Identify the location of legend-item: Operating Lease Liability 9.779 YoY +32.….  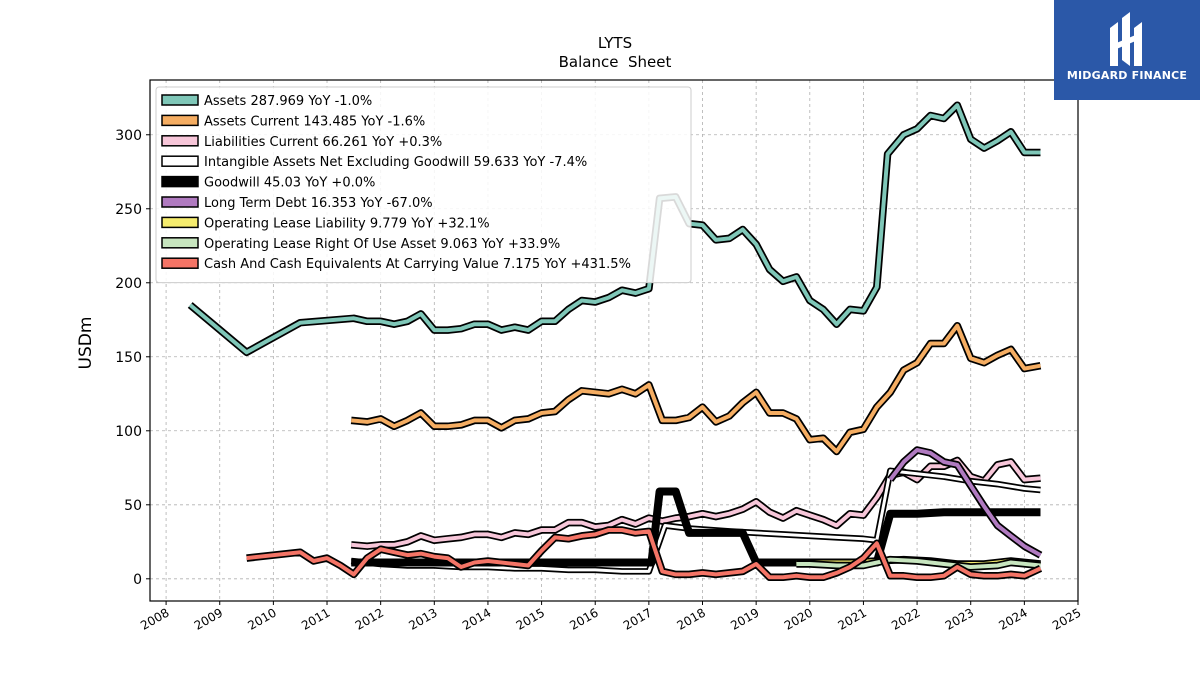
(325, 223).